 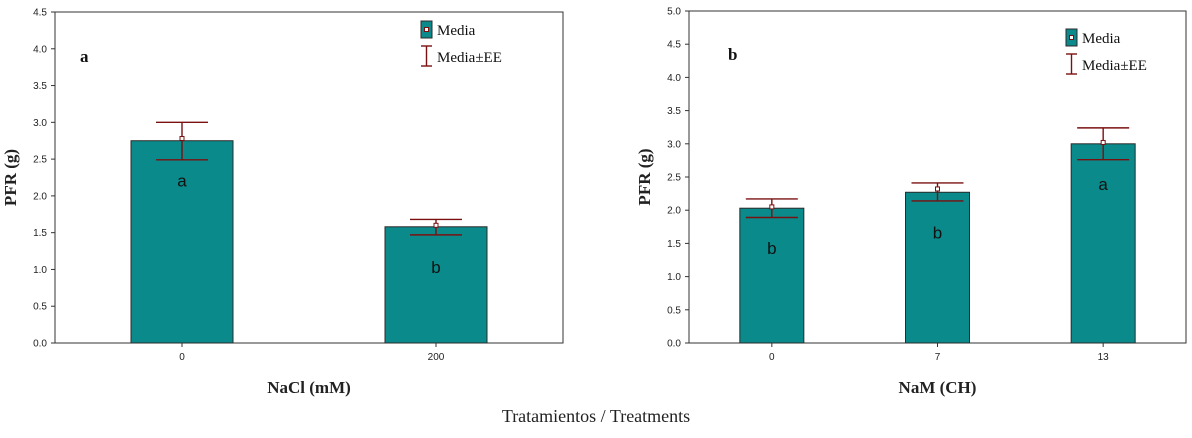 I want to click on y-tick-label: 5.0, so click(x=674, y=12).